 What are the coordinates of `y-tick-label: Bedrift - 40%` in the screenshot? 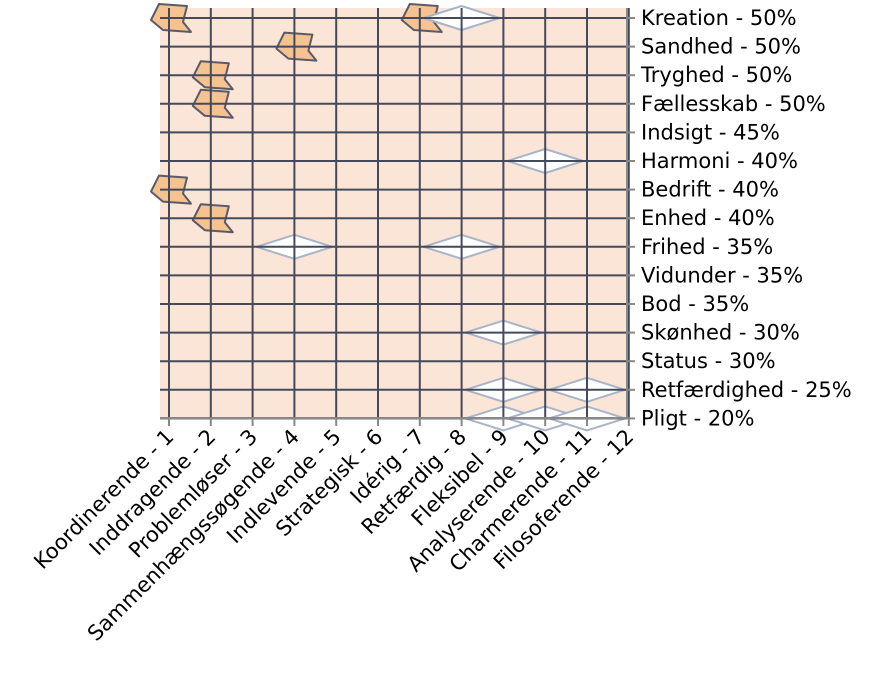 It's located at (710, 190).